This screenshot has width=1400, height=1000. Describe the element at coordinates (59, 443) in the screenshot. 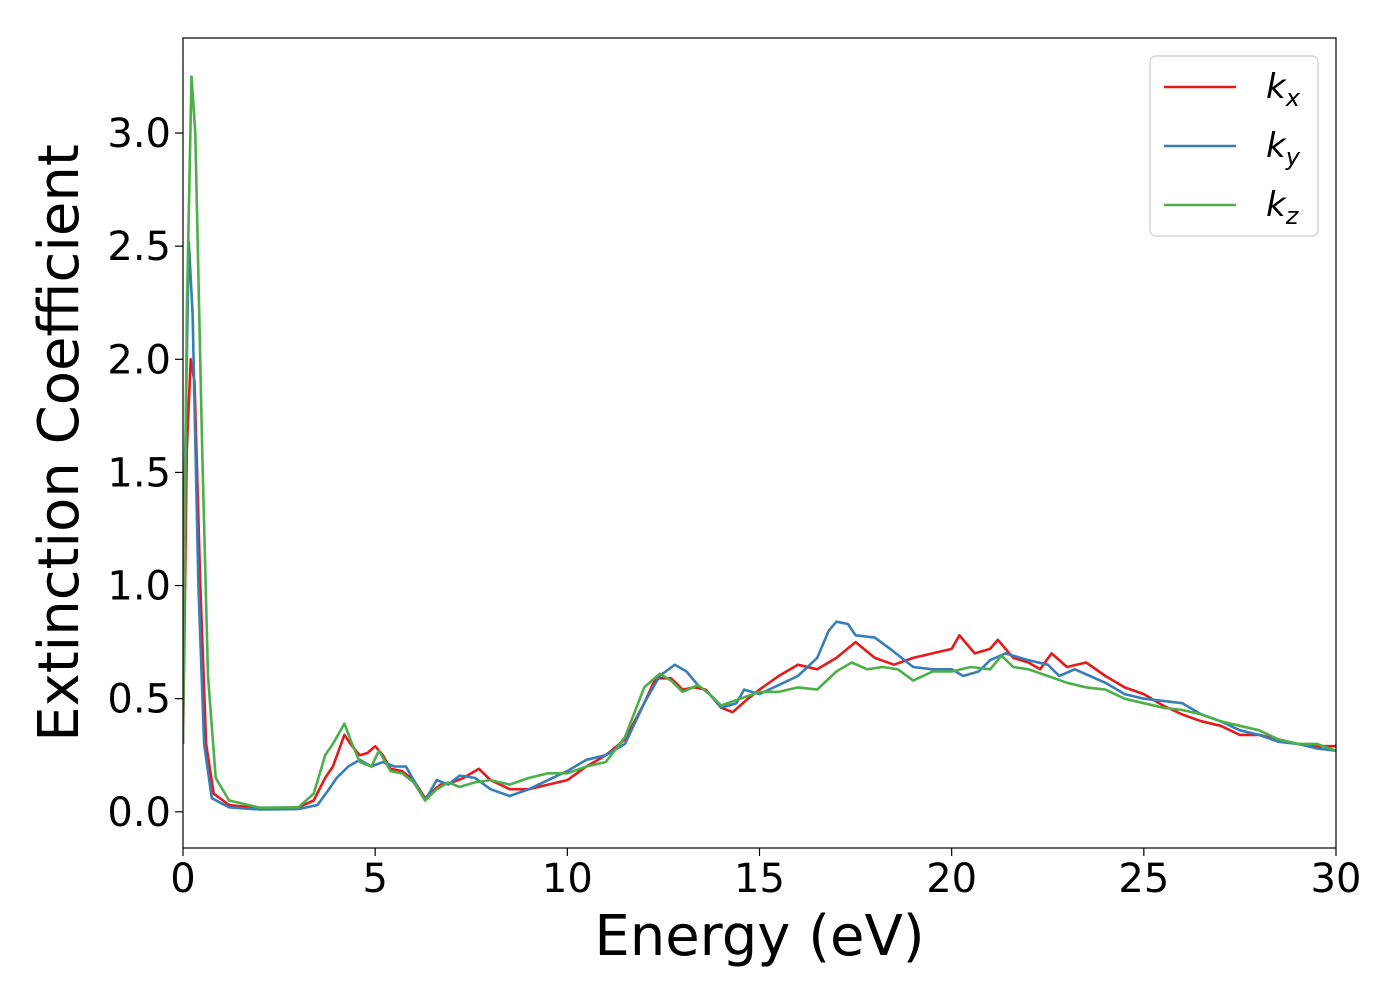

I see `y-axis-title: Extinction Coefficient` at that location.